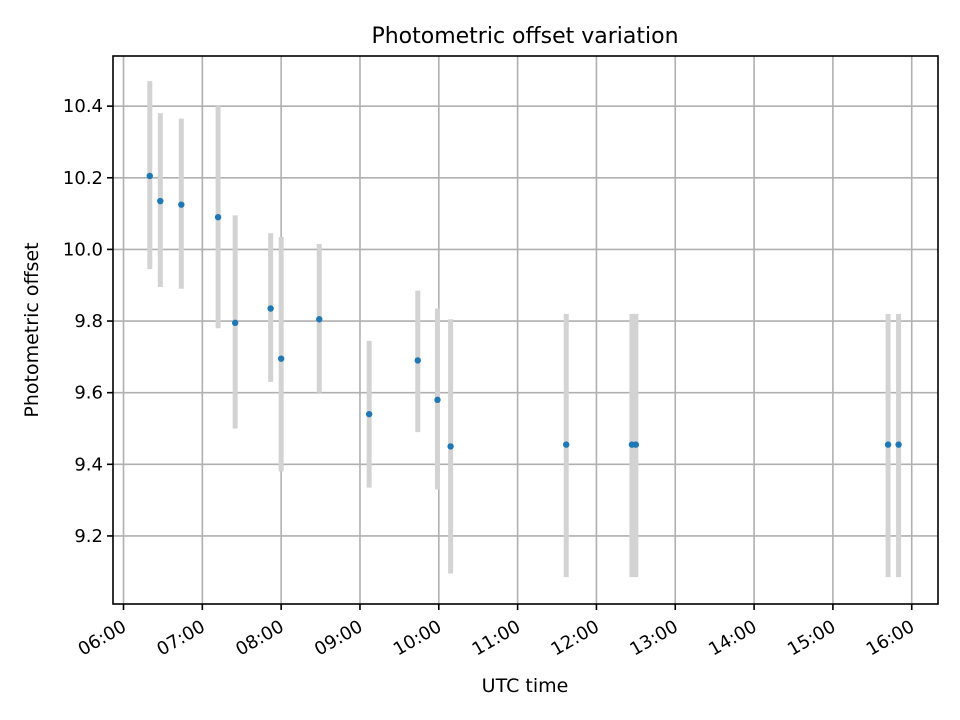 The image size is (960, 720). What do you see at coordinates (525, 686) in the screenshot?
I see `x-axis-label: UTC time` at bounding box center [525, 686].